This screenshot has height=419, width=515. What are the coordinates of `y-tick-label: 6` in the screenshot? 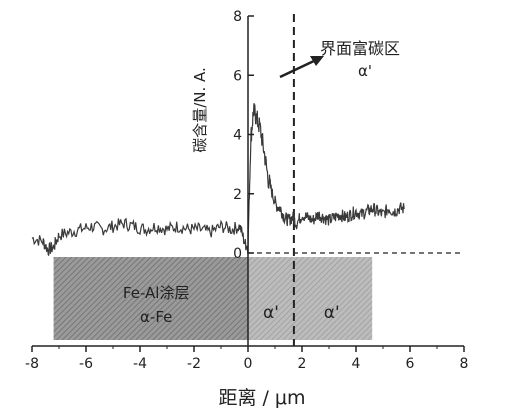 It's located at (237, 76).